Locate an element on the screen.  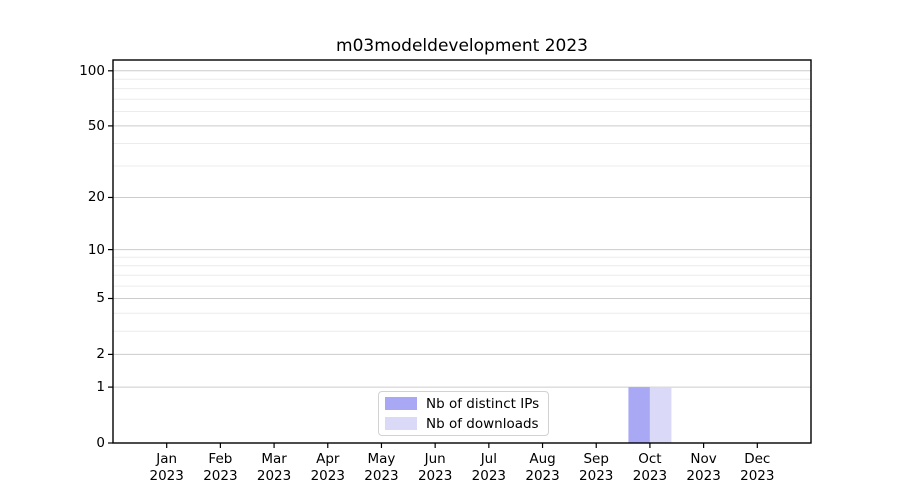
x-tick-month: Jan is located at coordinates (167, 459).